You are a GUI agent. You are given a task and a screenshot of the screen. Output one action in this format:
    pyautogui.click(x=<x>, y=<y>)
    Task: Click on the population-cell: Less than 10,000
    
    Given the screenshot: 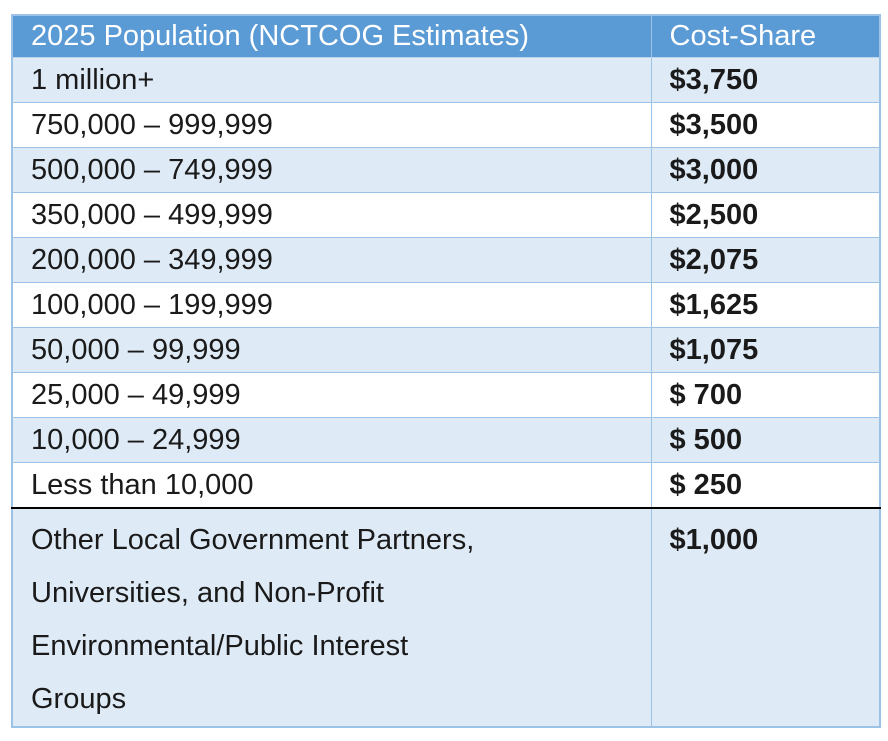 What is the action you would take?
    pyautogui.click(x=331, y=485)
    